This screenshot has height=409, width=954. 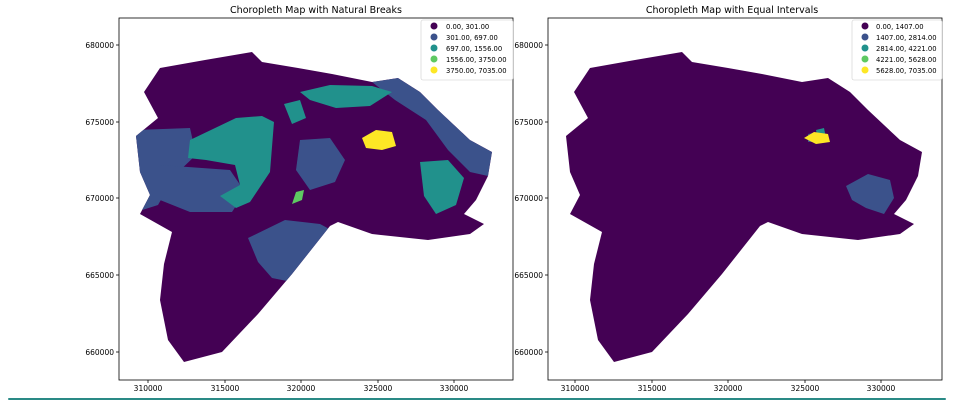 What do you see at coordinates (454, 388) in the screenshot?
I see `left-xtick-4: 330000` at bounding box center [454, 388].